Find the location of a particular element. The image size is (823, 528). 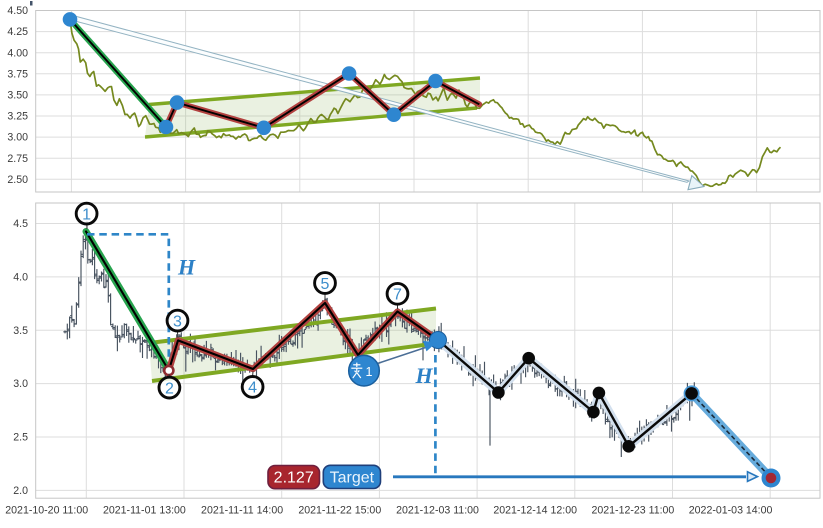

svg-text: 4.50 is located at coordinates (17, 11).